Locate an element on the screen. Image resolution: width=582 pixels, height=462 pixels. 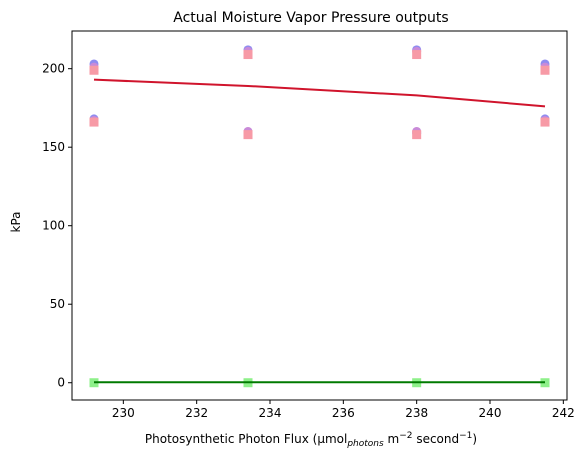
x-axis-label-suffix: ) is located at coordinates (474, 439).